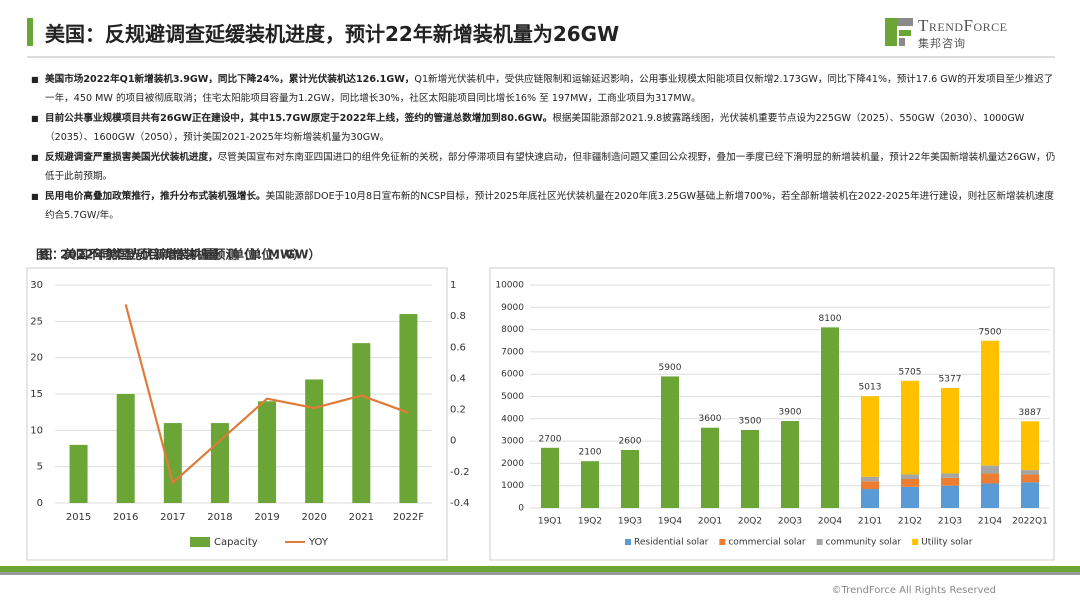 The image size is (1080, 608). I want to click on y-tick-label: 5000, so click(512, 397).